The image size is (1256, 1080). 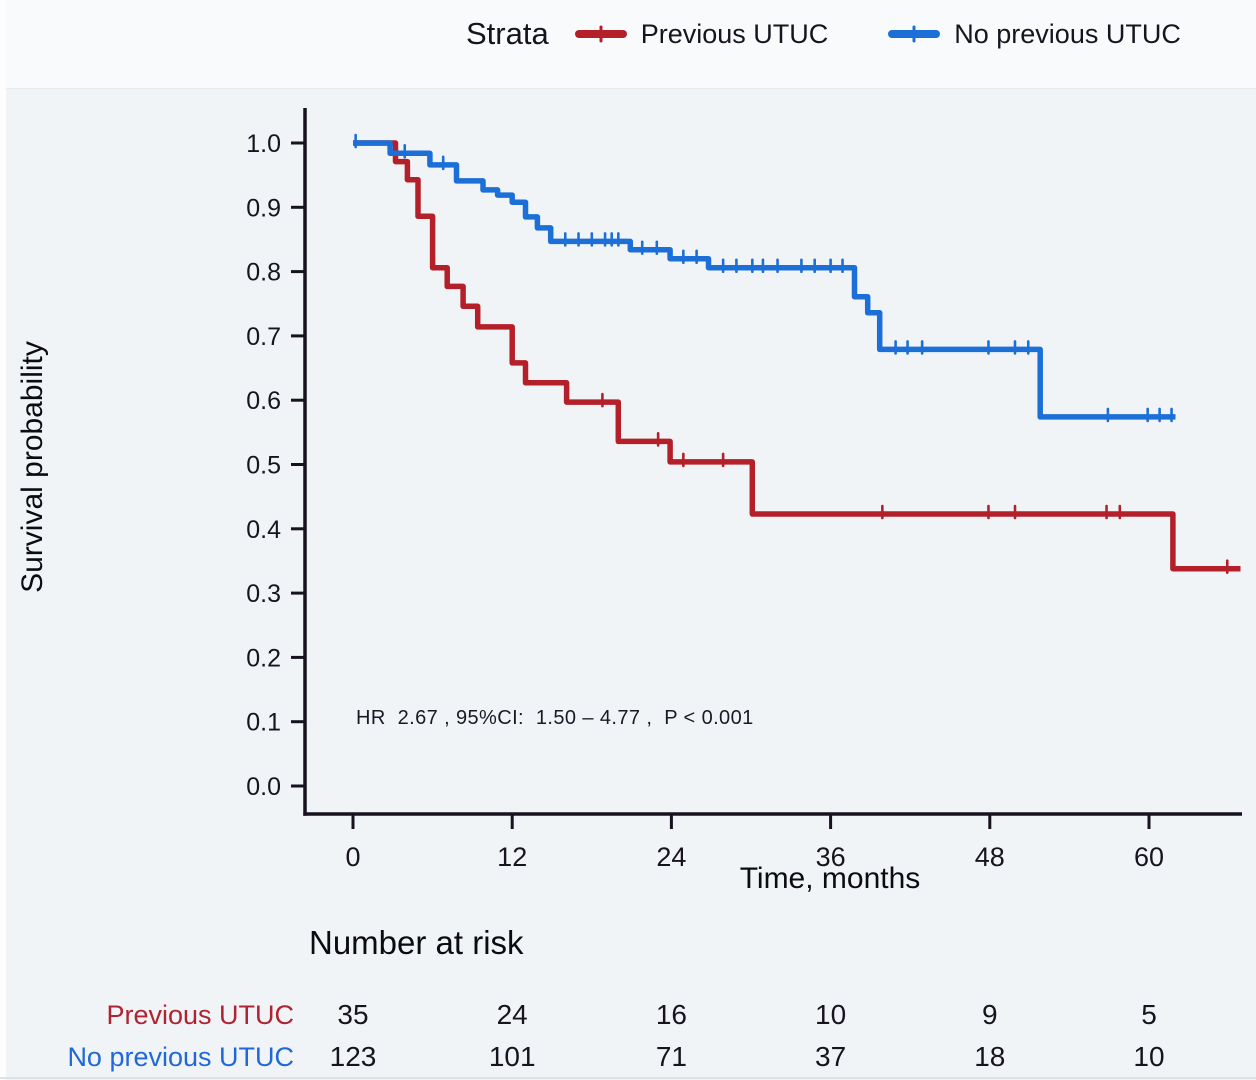 I want to click on x-tick-label: 48, so click(x=990, y=857).